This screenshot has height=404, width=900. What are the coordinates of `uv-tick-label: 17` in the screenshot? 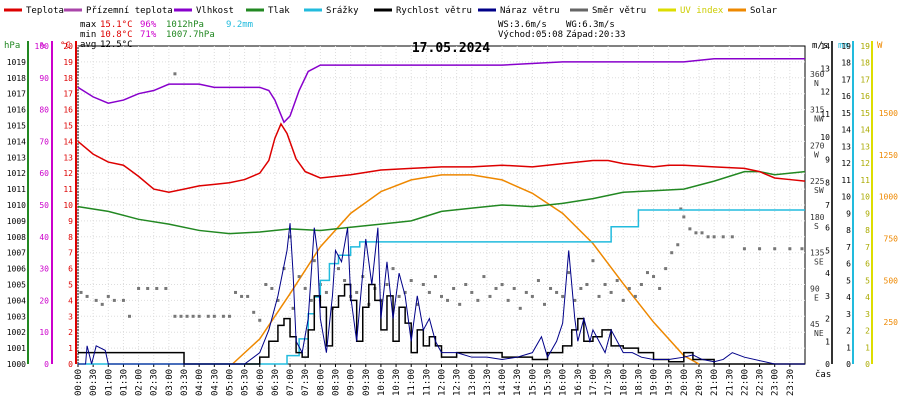 It's located at (865, 79).